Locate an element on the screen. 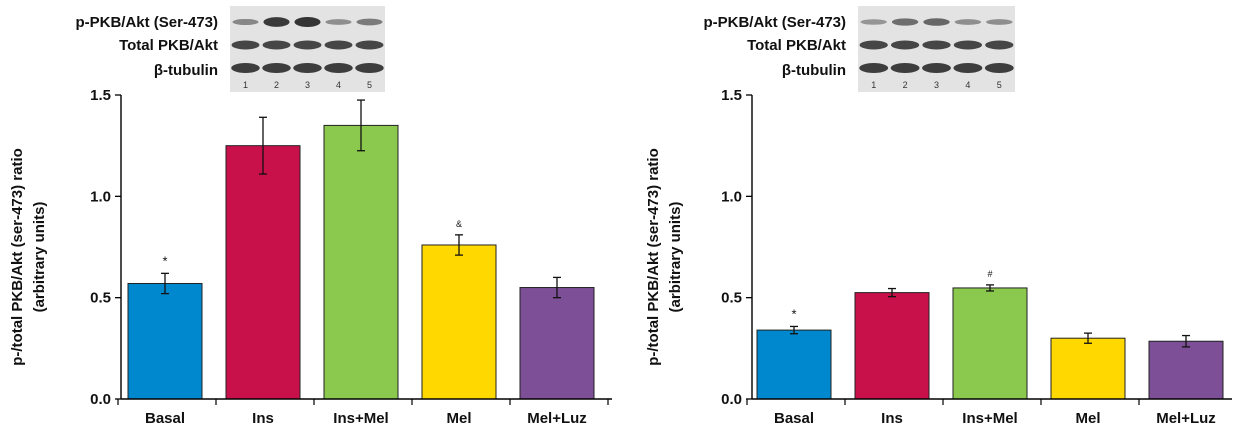 The image size is (1236, 427). significance-mark: # is located at coordinates (989, 274).